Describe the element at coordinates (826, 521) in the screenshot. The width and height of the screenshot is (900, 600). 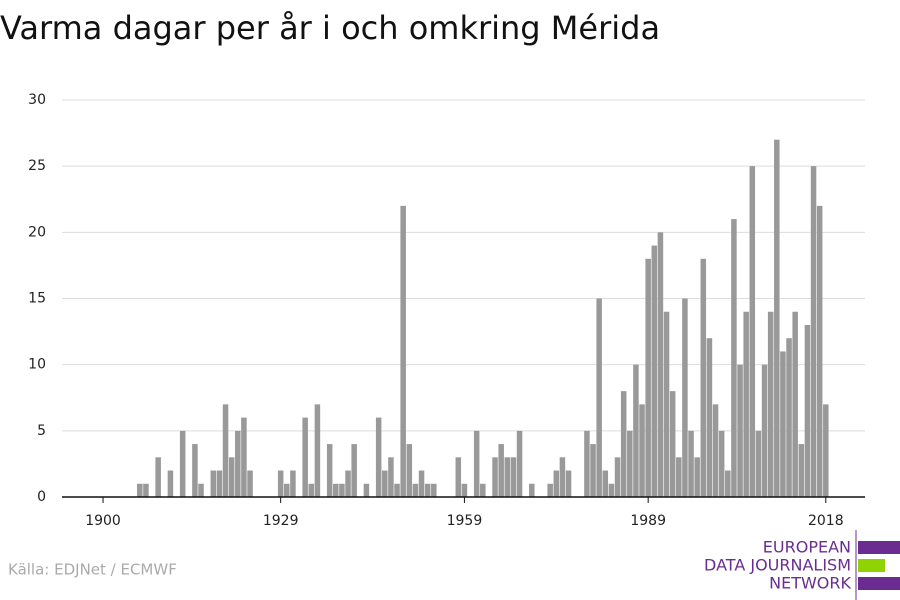
I see `x-tick-label: 2018` at that location.